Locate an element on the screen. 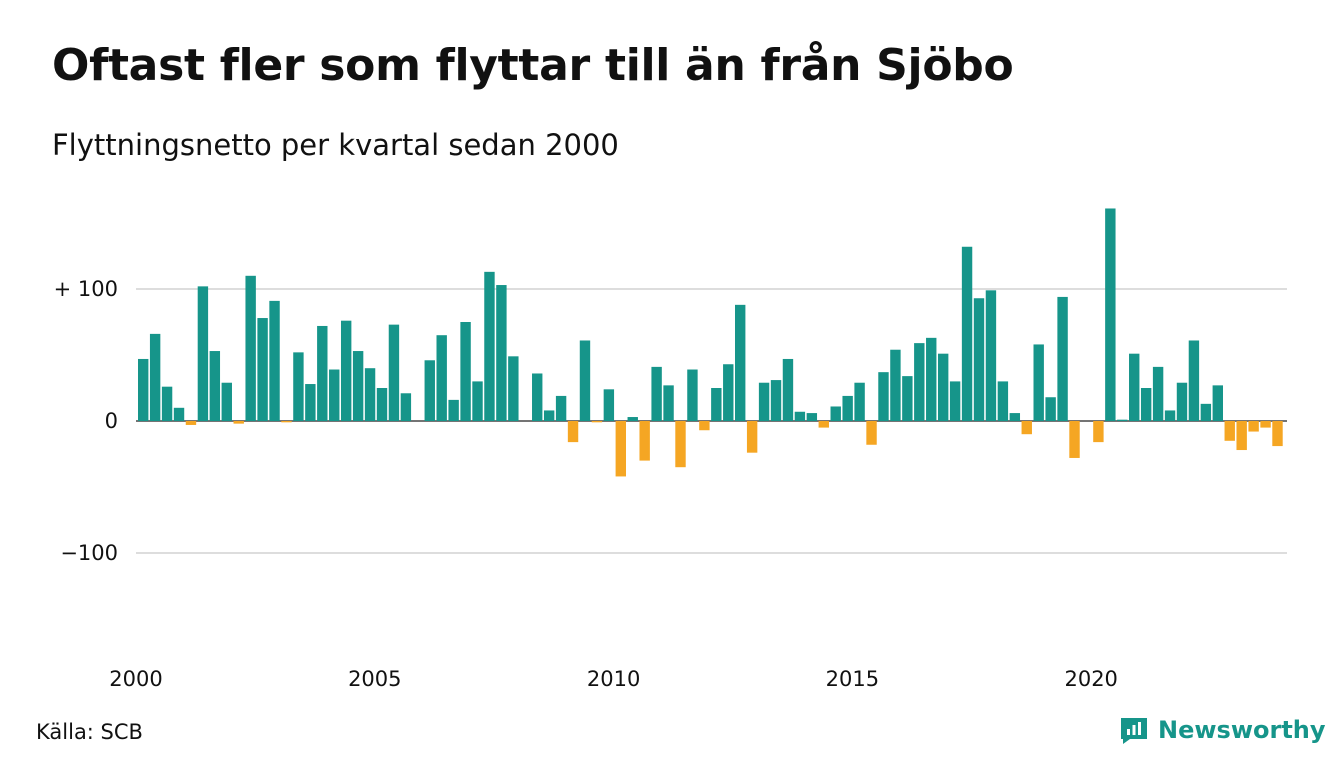 Image resolution: width=1340 pixels, height=780 pixels. x-axis-ticks: 2000 2005 2010 2015 2020 is located at coordinates (613, 679).